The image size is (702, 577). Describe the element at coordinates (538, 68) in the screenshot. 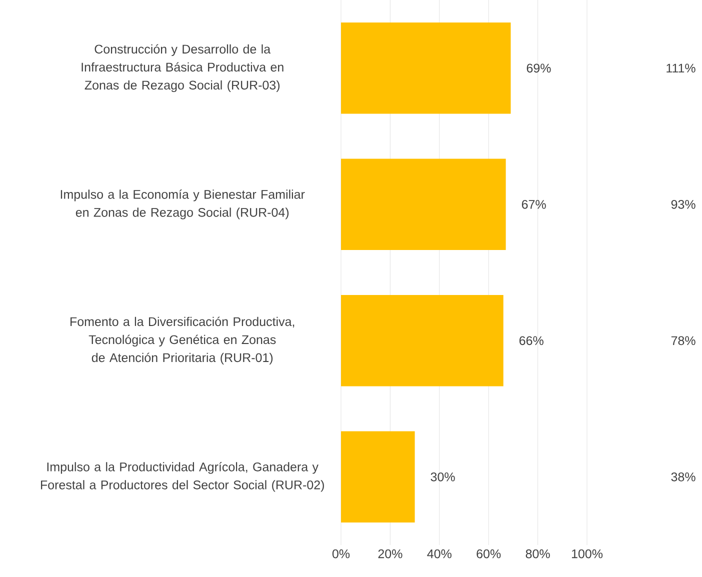

I see `data-label: 69%` at that location.